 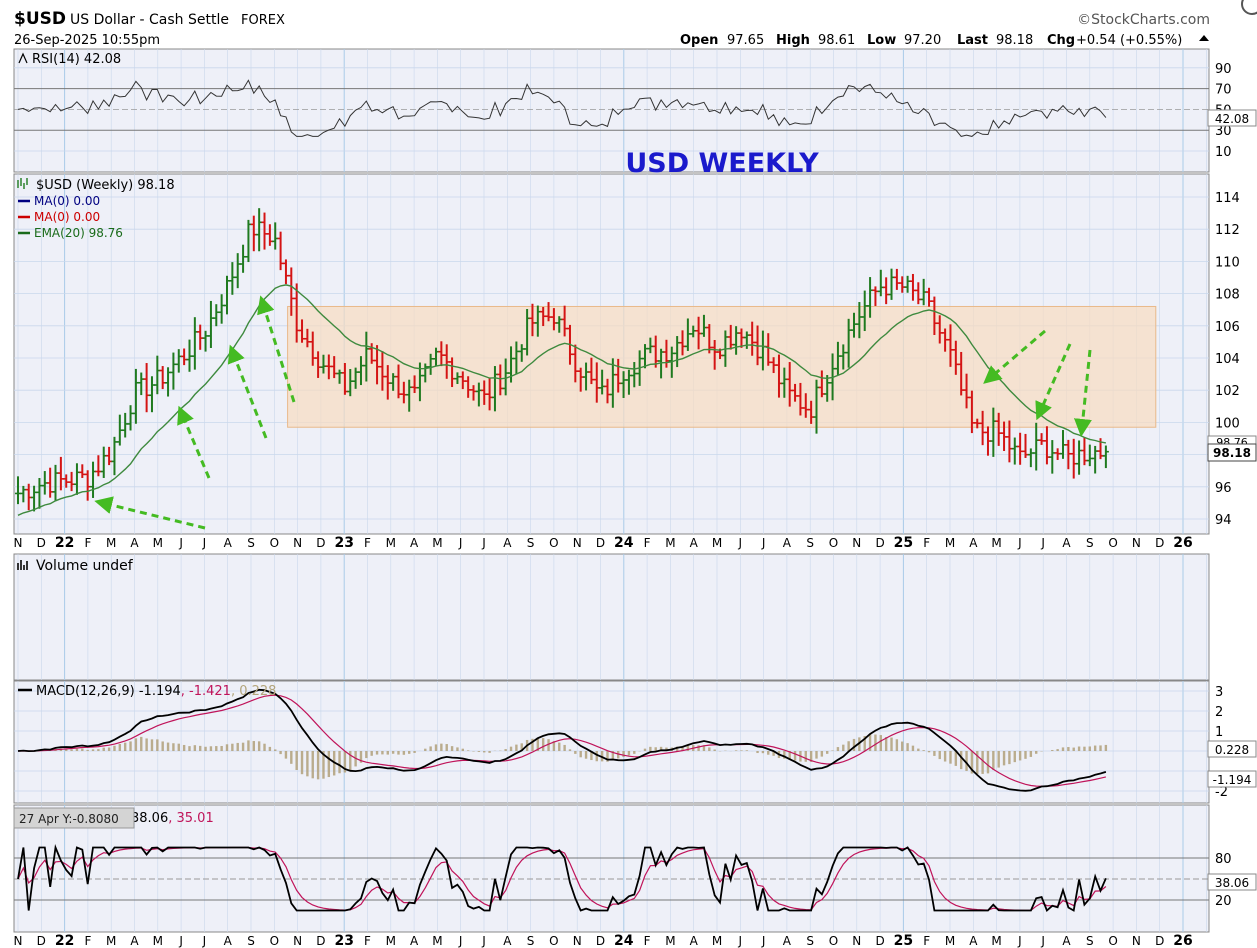 I want to click on price-tick-label: 100, so click(x=1227, y=423).